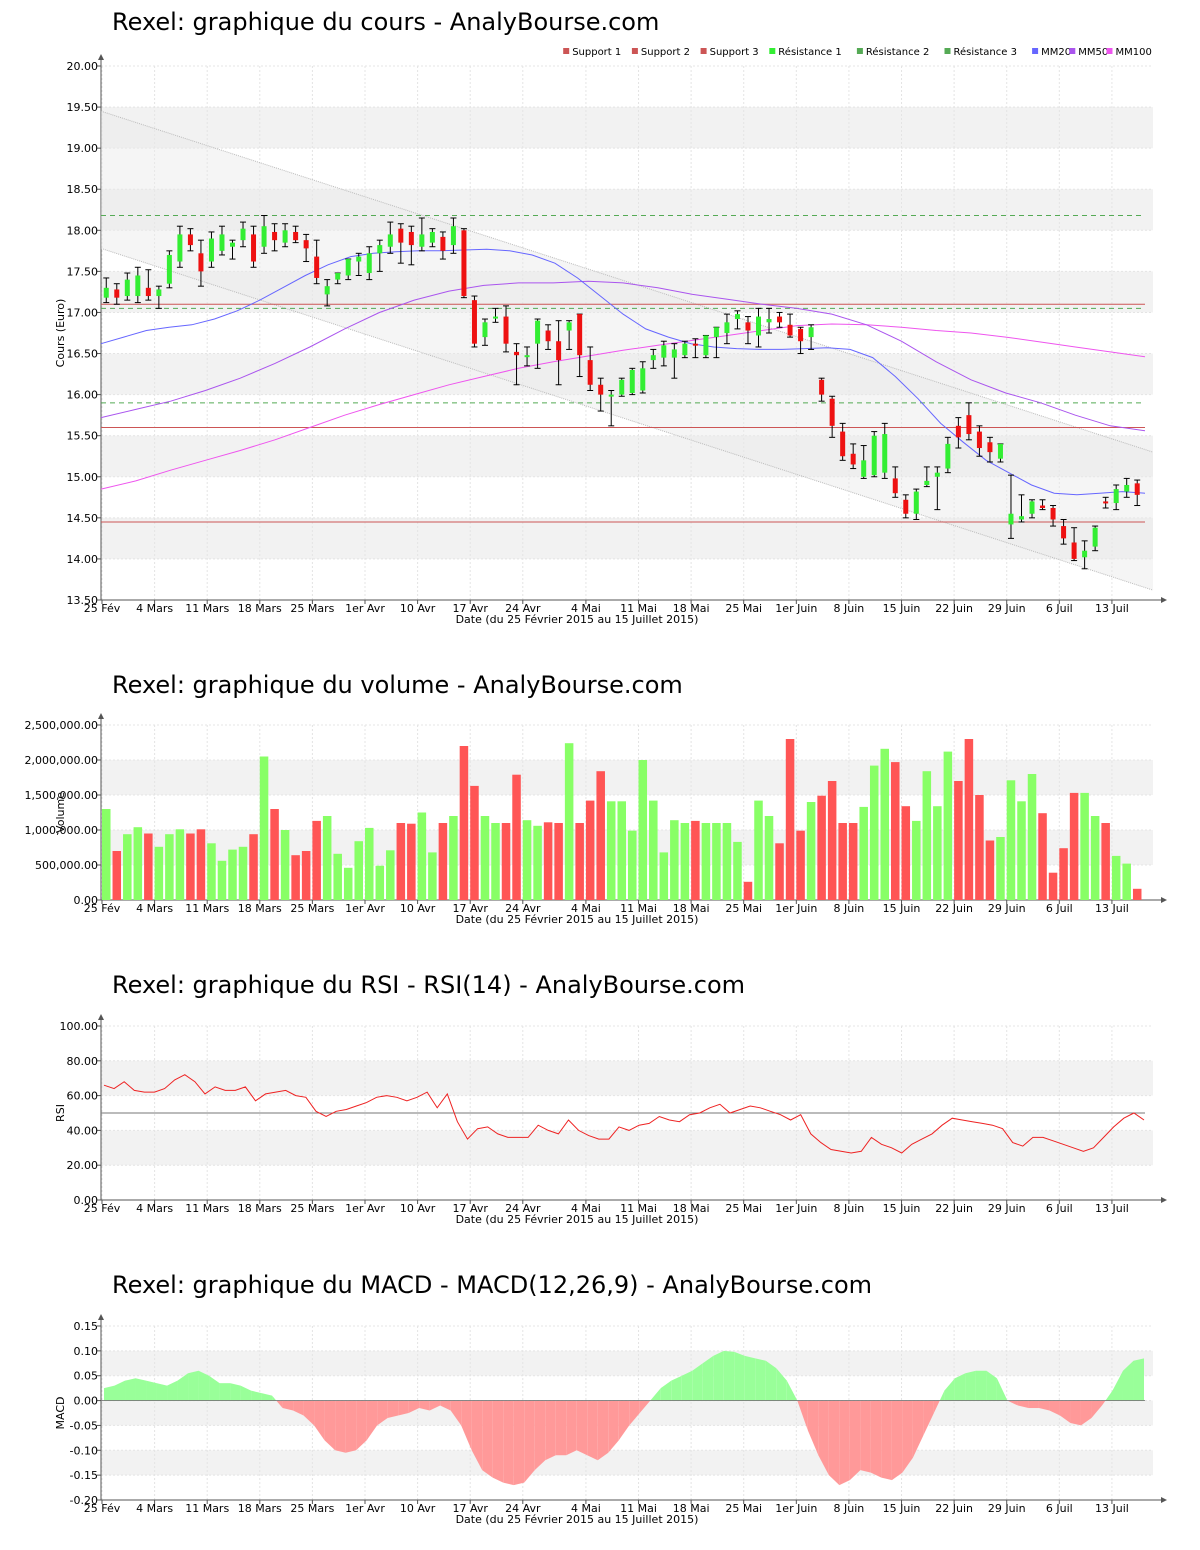 This screenshot has width=1200, height=1550. Describe the element at coordinates (83, 107) in the screenshot. I see `y-tick-label: 19.50` at that location.